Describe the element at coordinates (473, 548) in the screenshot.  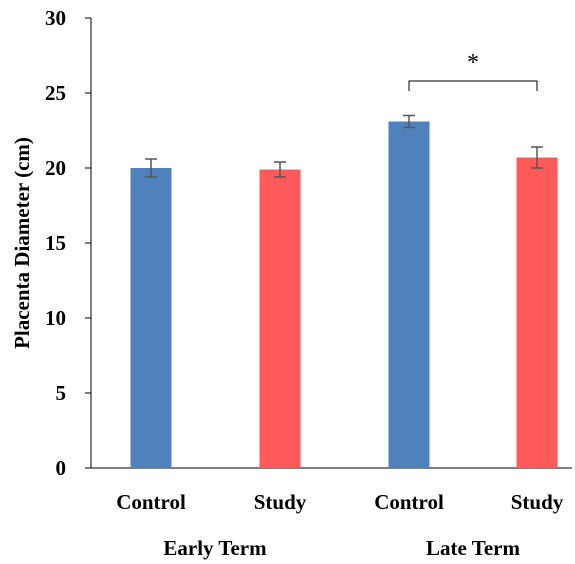
I see `group-label: Late Term` at that location.